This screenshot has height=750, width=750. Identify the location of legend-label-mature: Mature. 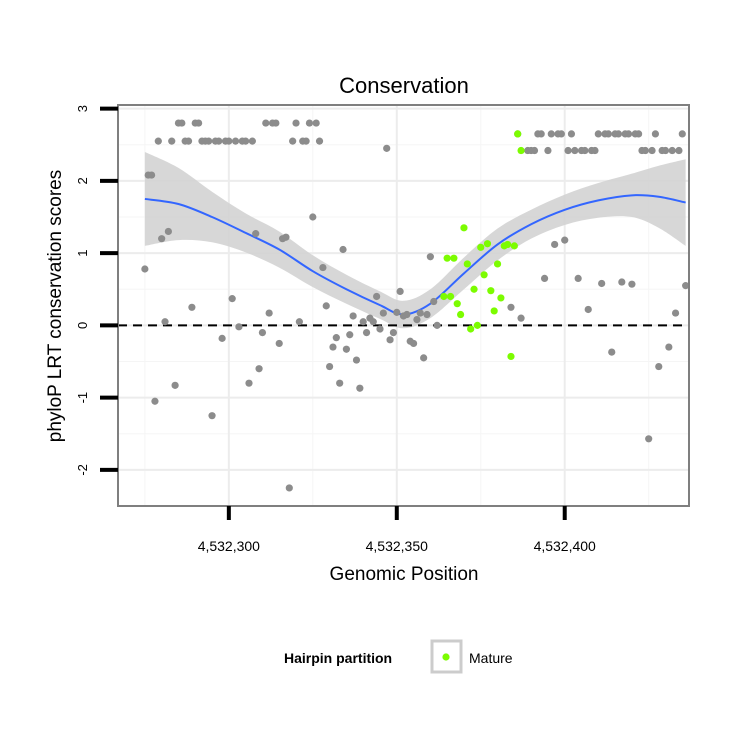
(491, 658).